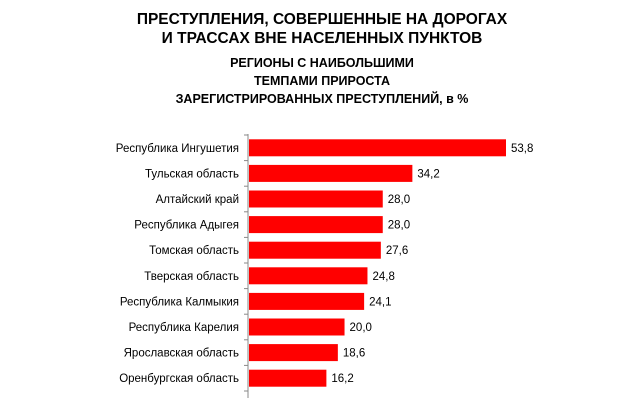 This screenshot has width=644, height=408. I want to click on data-label: 24,1, so click(380, 302).